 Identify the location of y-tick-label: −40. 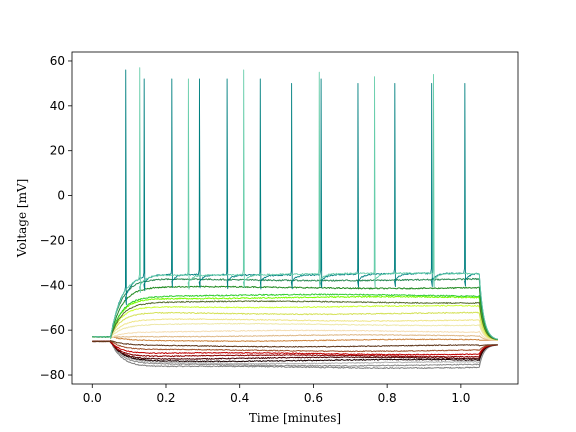
(52, 285).